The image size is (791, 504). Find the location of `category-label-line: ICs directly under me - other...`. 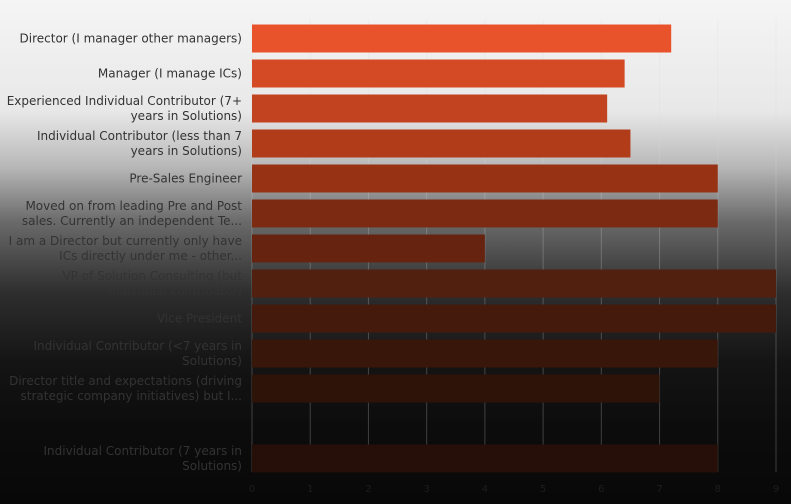

category-label-line: ICs directly under me - other... is located at coordinates (150, 256).